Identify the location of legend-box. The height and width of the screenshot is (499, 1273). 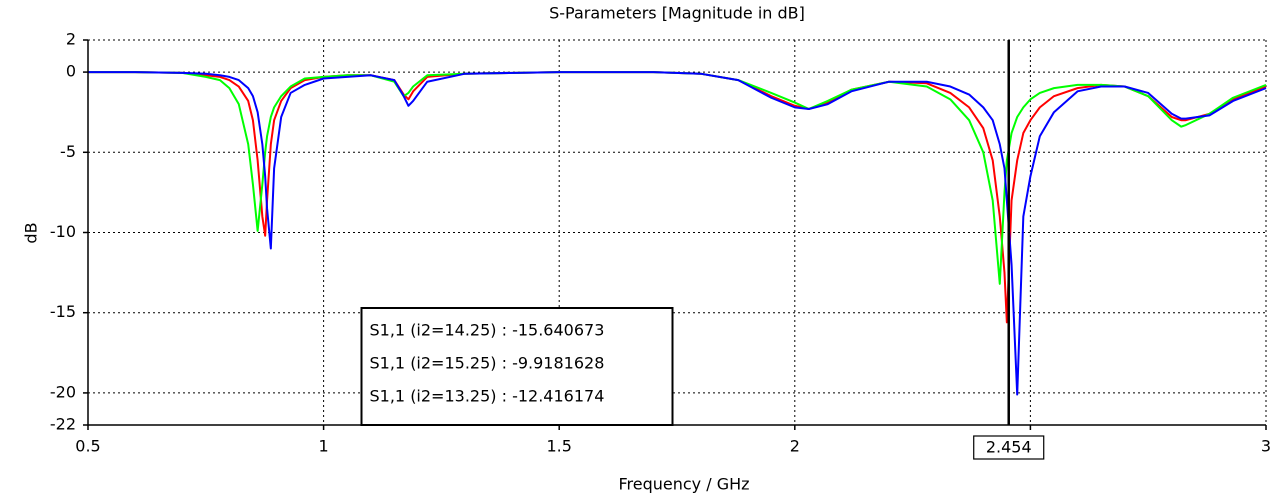
(517, 366).